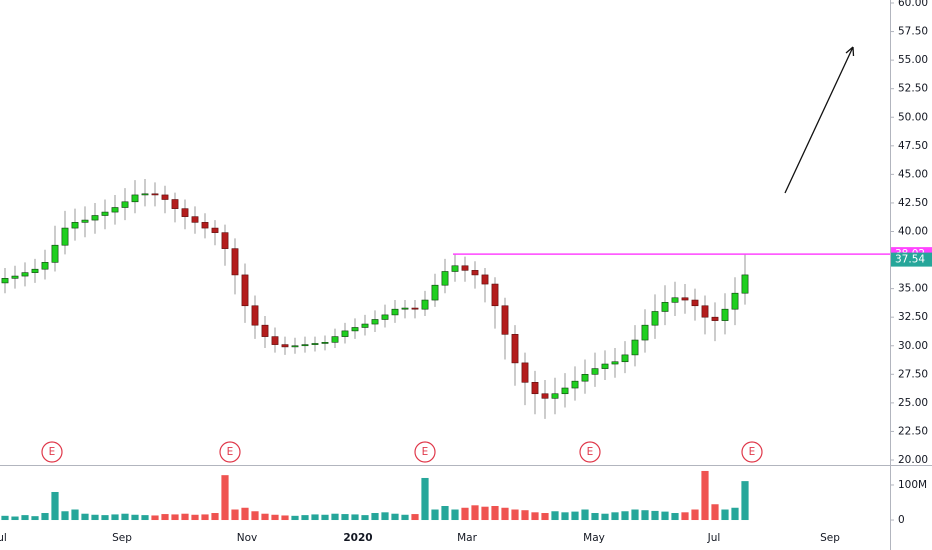  I want to click on y-tick-label: 60.00, so click(913, 4).